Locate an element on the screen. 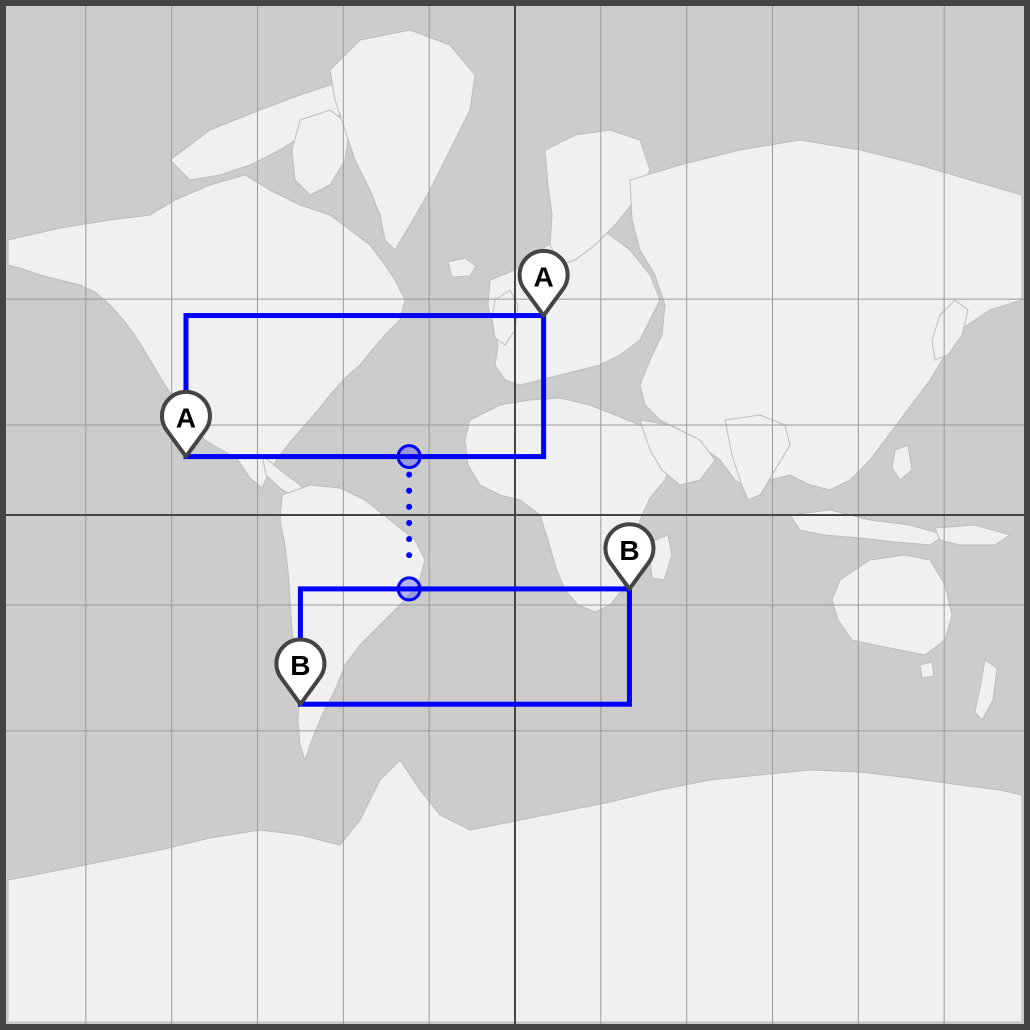 The height and width of the screenshot is (1030, 1030). connector is located at coordinates (409, 523).